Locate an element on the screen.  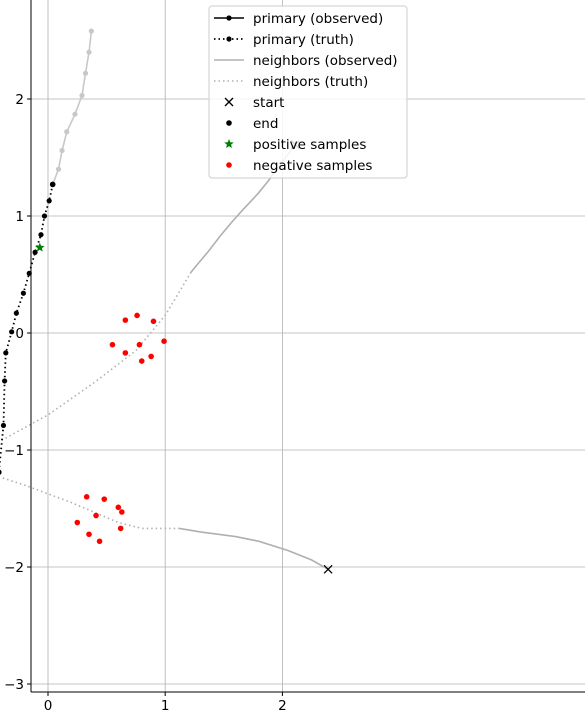
primary-observed-line is located at coordinates (72, 108).